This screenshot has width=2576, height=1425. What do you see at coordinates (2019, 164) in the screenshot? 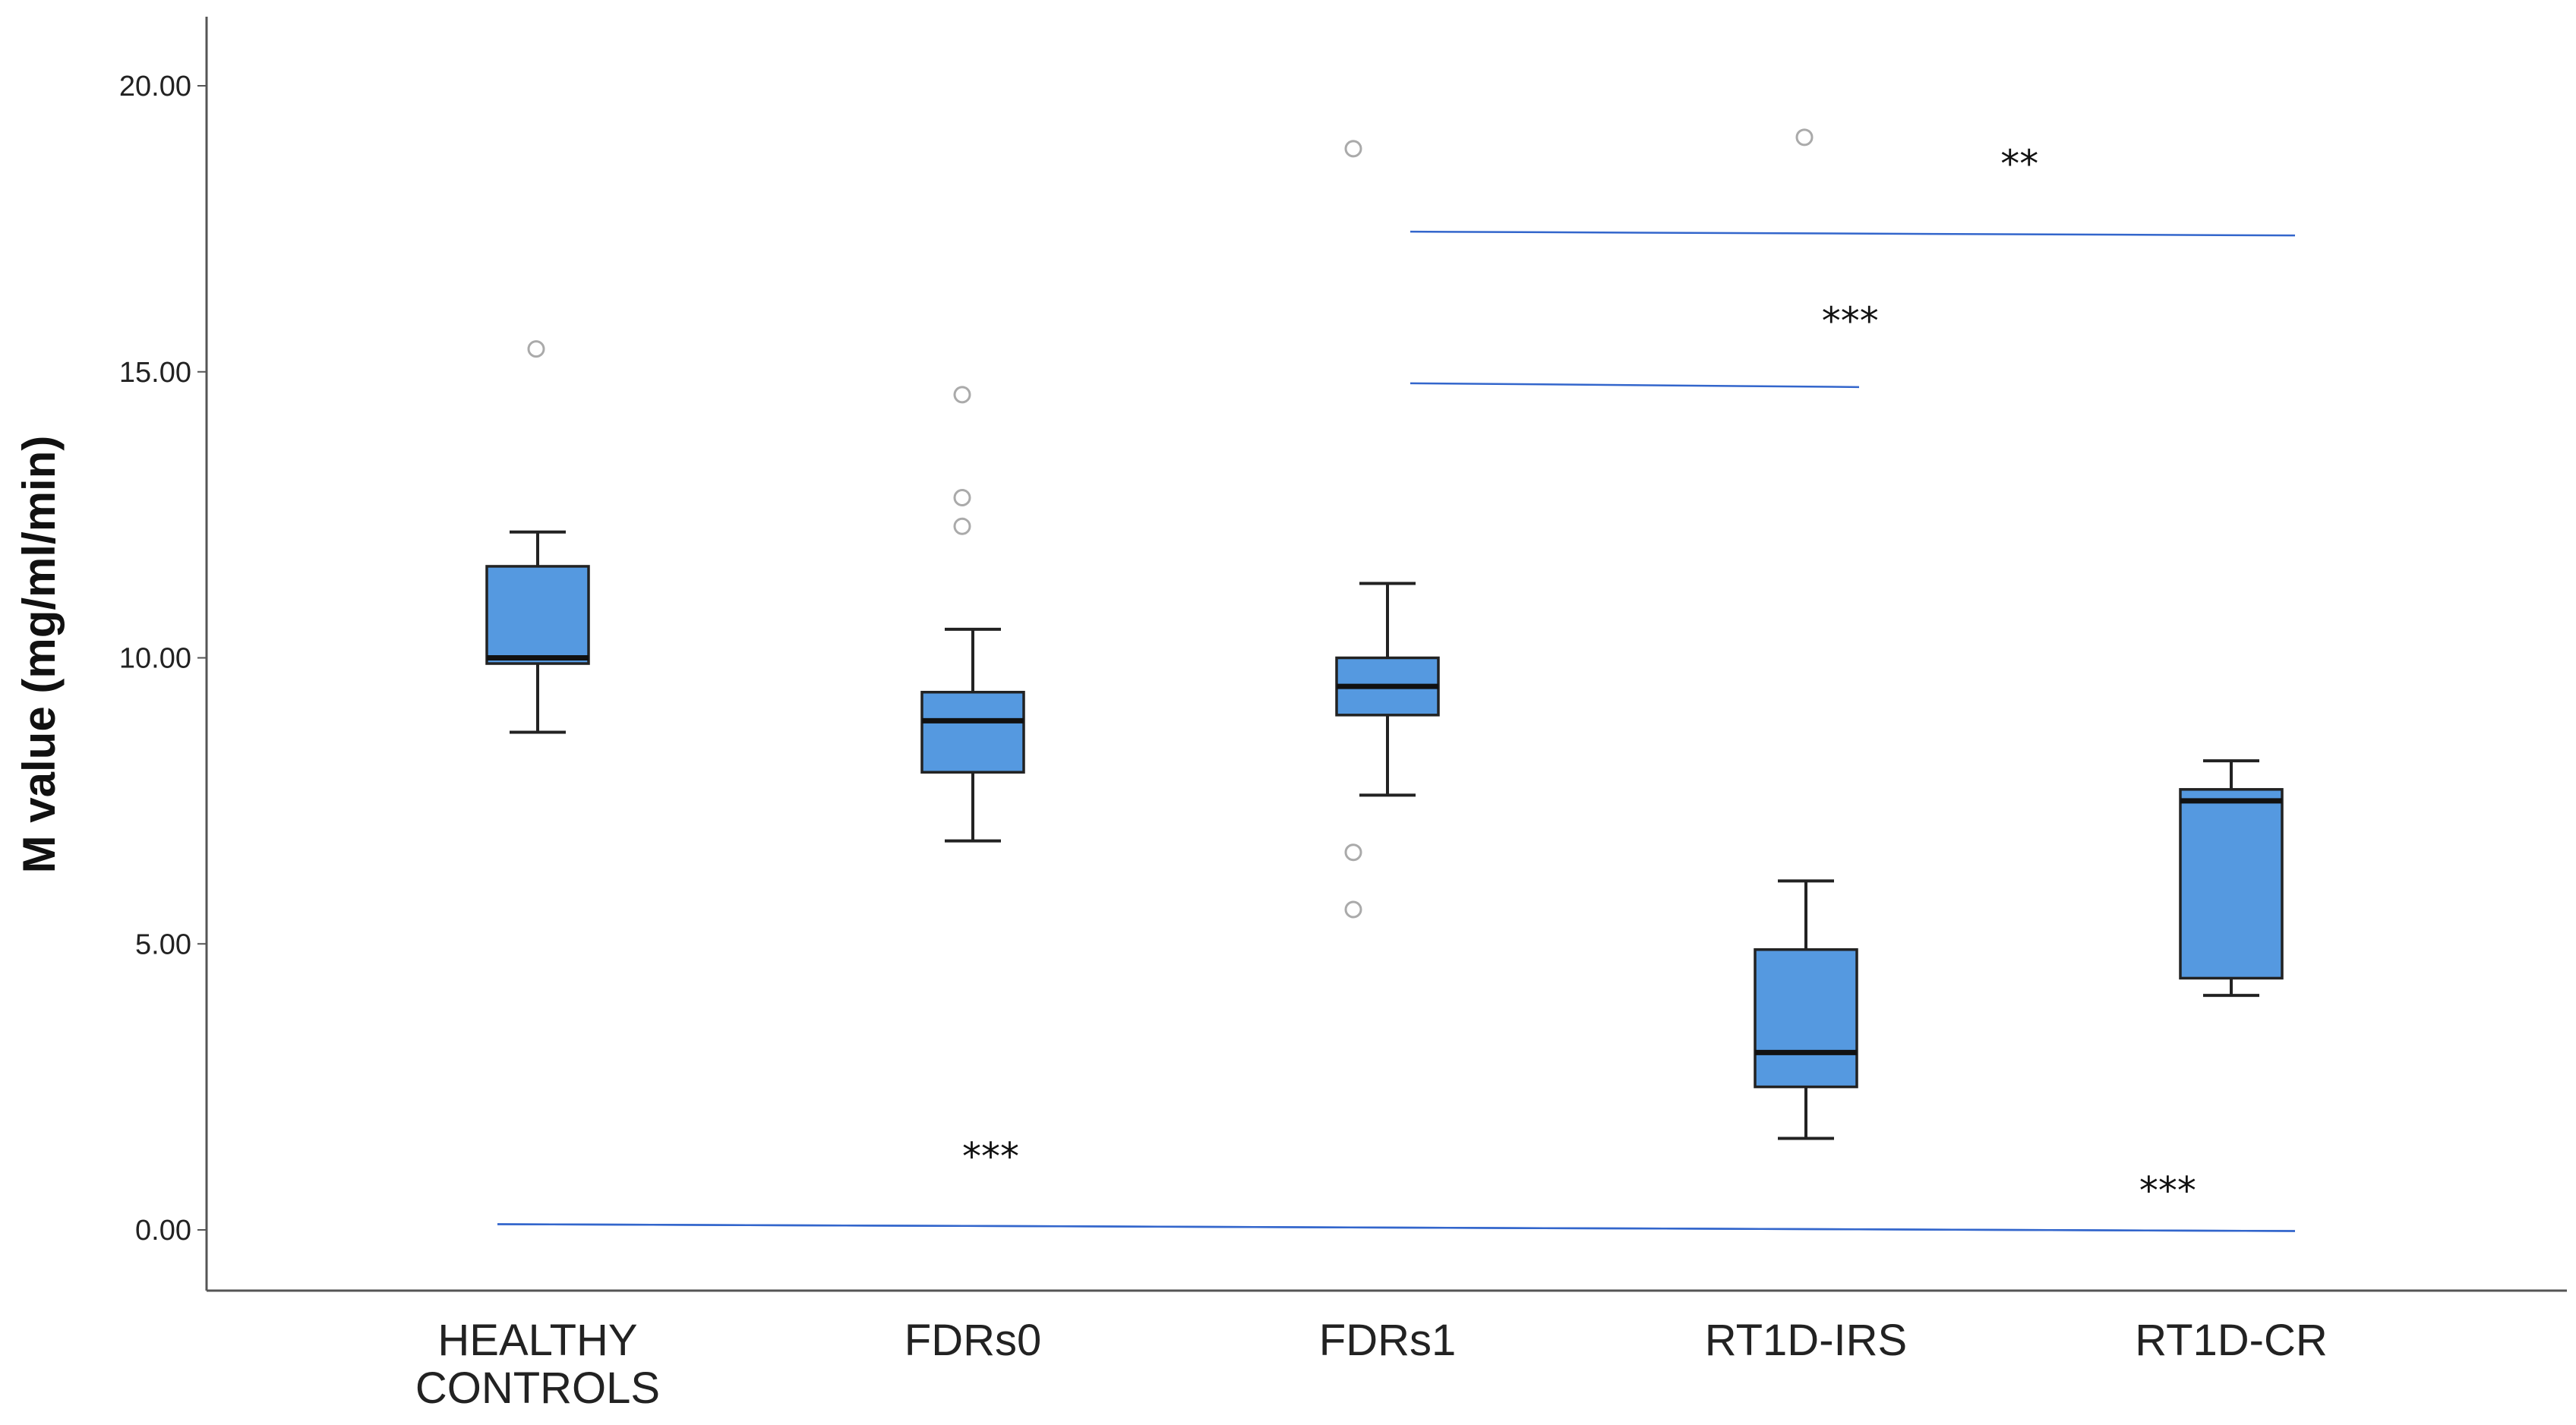
I see `significance-label: **` at bounding box center [2019, 164].